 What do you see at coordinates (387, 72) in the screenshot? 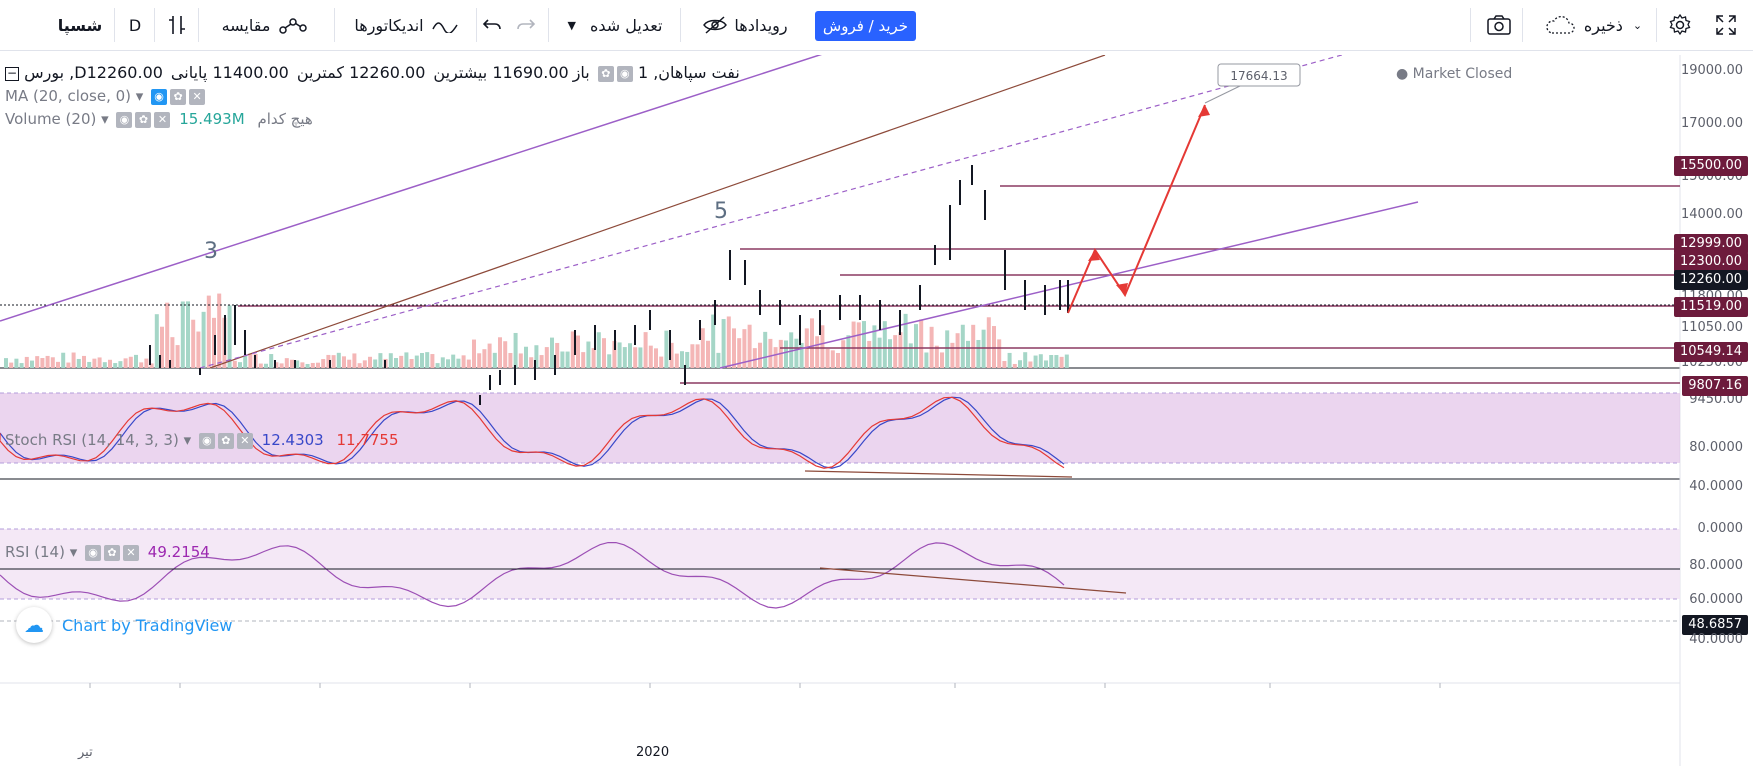
I see `high-value: 12260.00` at bounding box center [387, 72].